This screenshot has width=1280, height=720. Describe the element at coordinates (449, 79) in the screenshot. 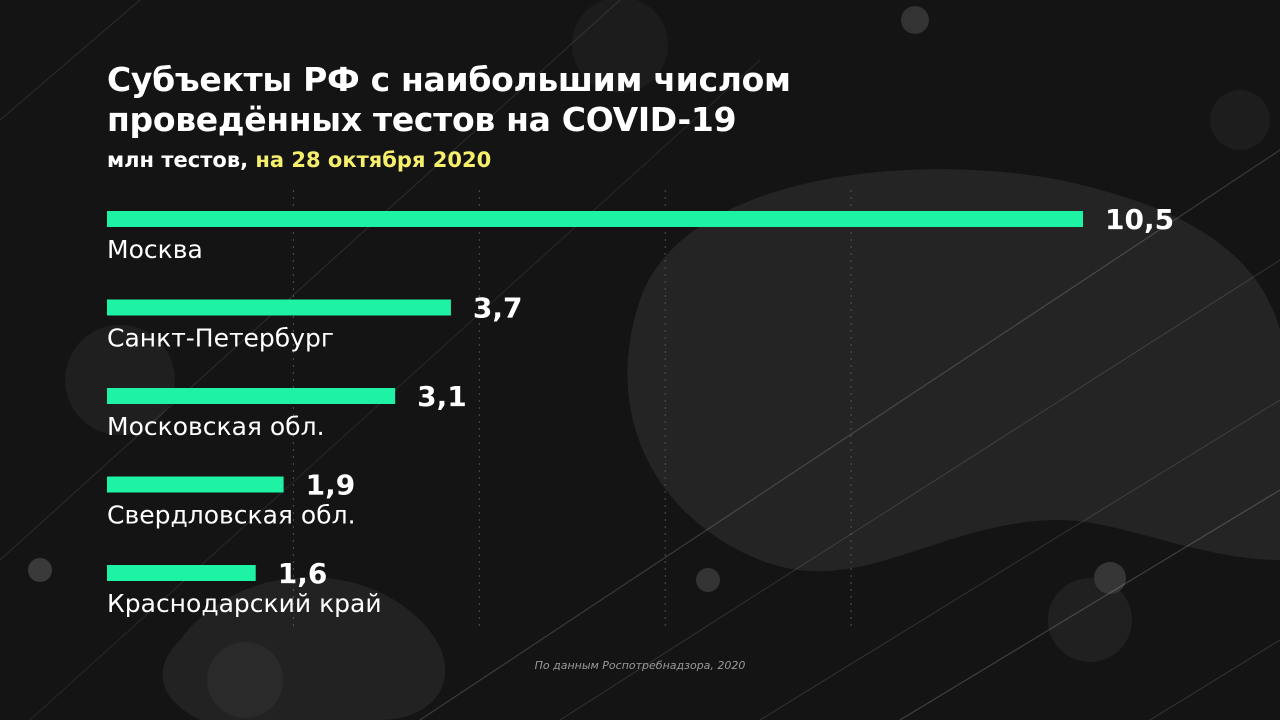

I see `chart-title-line: Субъекты РФ с наибольшим числом` at that location.